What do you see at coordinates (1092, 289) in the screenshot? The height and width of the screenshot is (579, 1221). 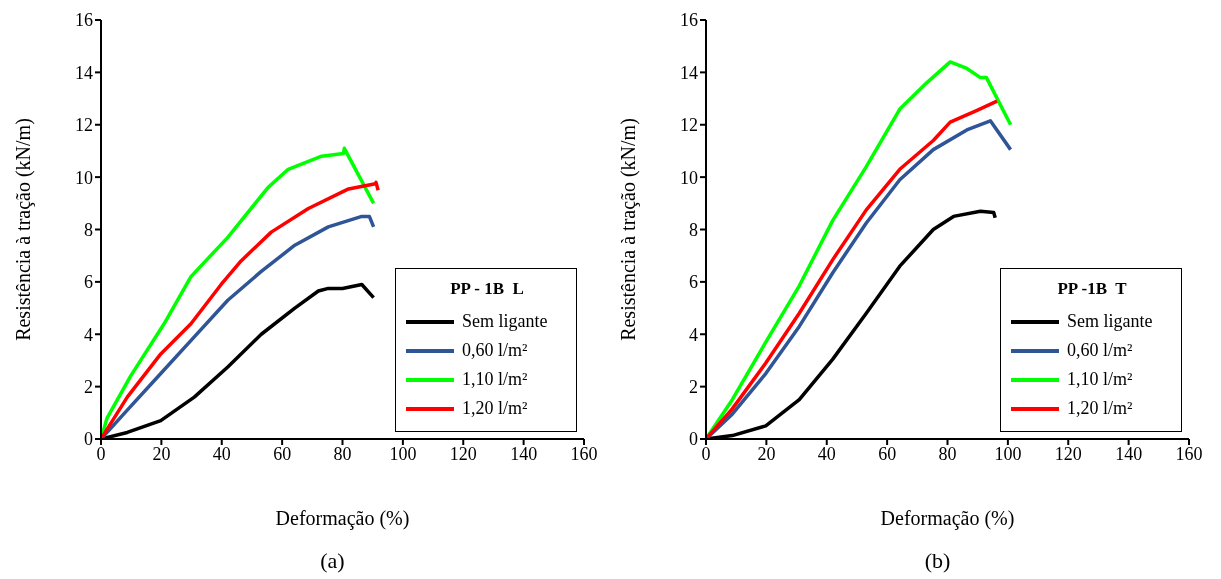 I see `legend-title: PP -1B T` at bounding box center [1092, 289].